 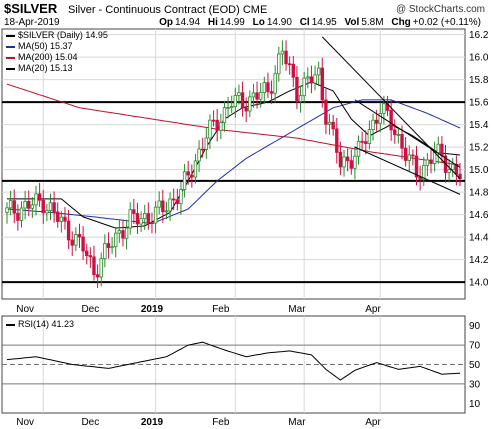 I want to click on price-tick-label: 16.0, so click(x=479, y=58).